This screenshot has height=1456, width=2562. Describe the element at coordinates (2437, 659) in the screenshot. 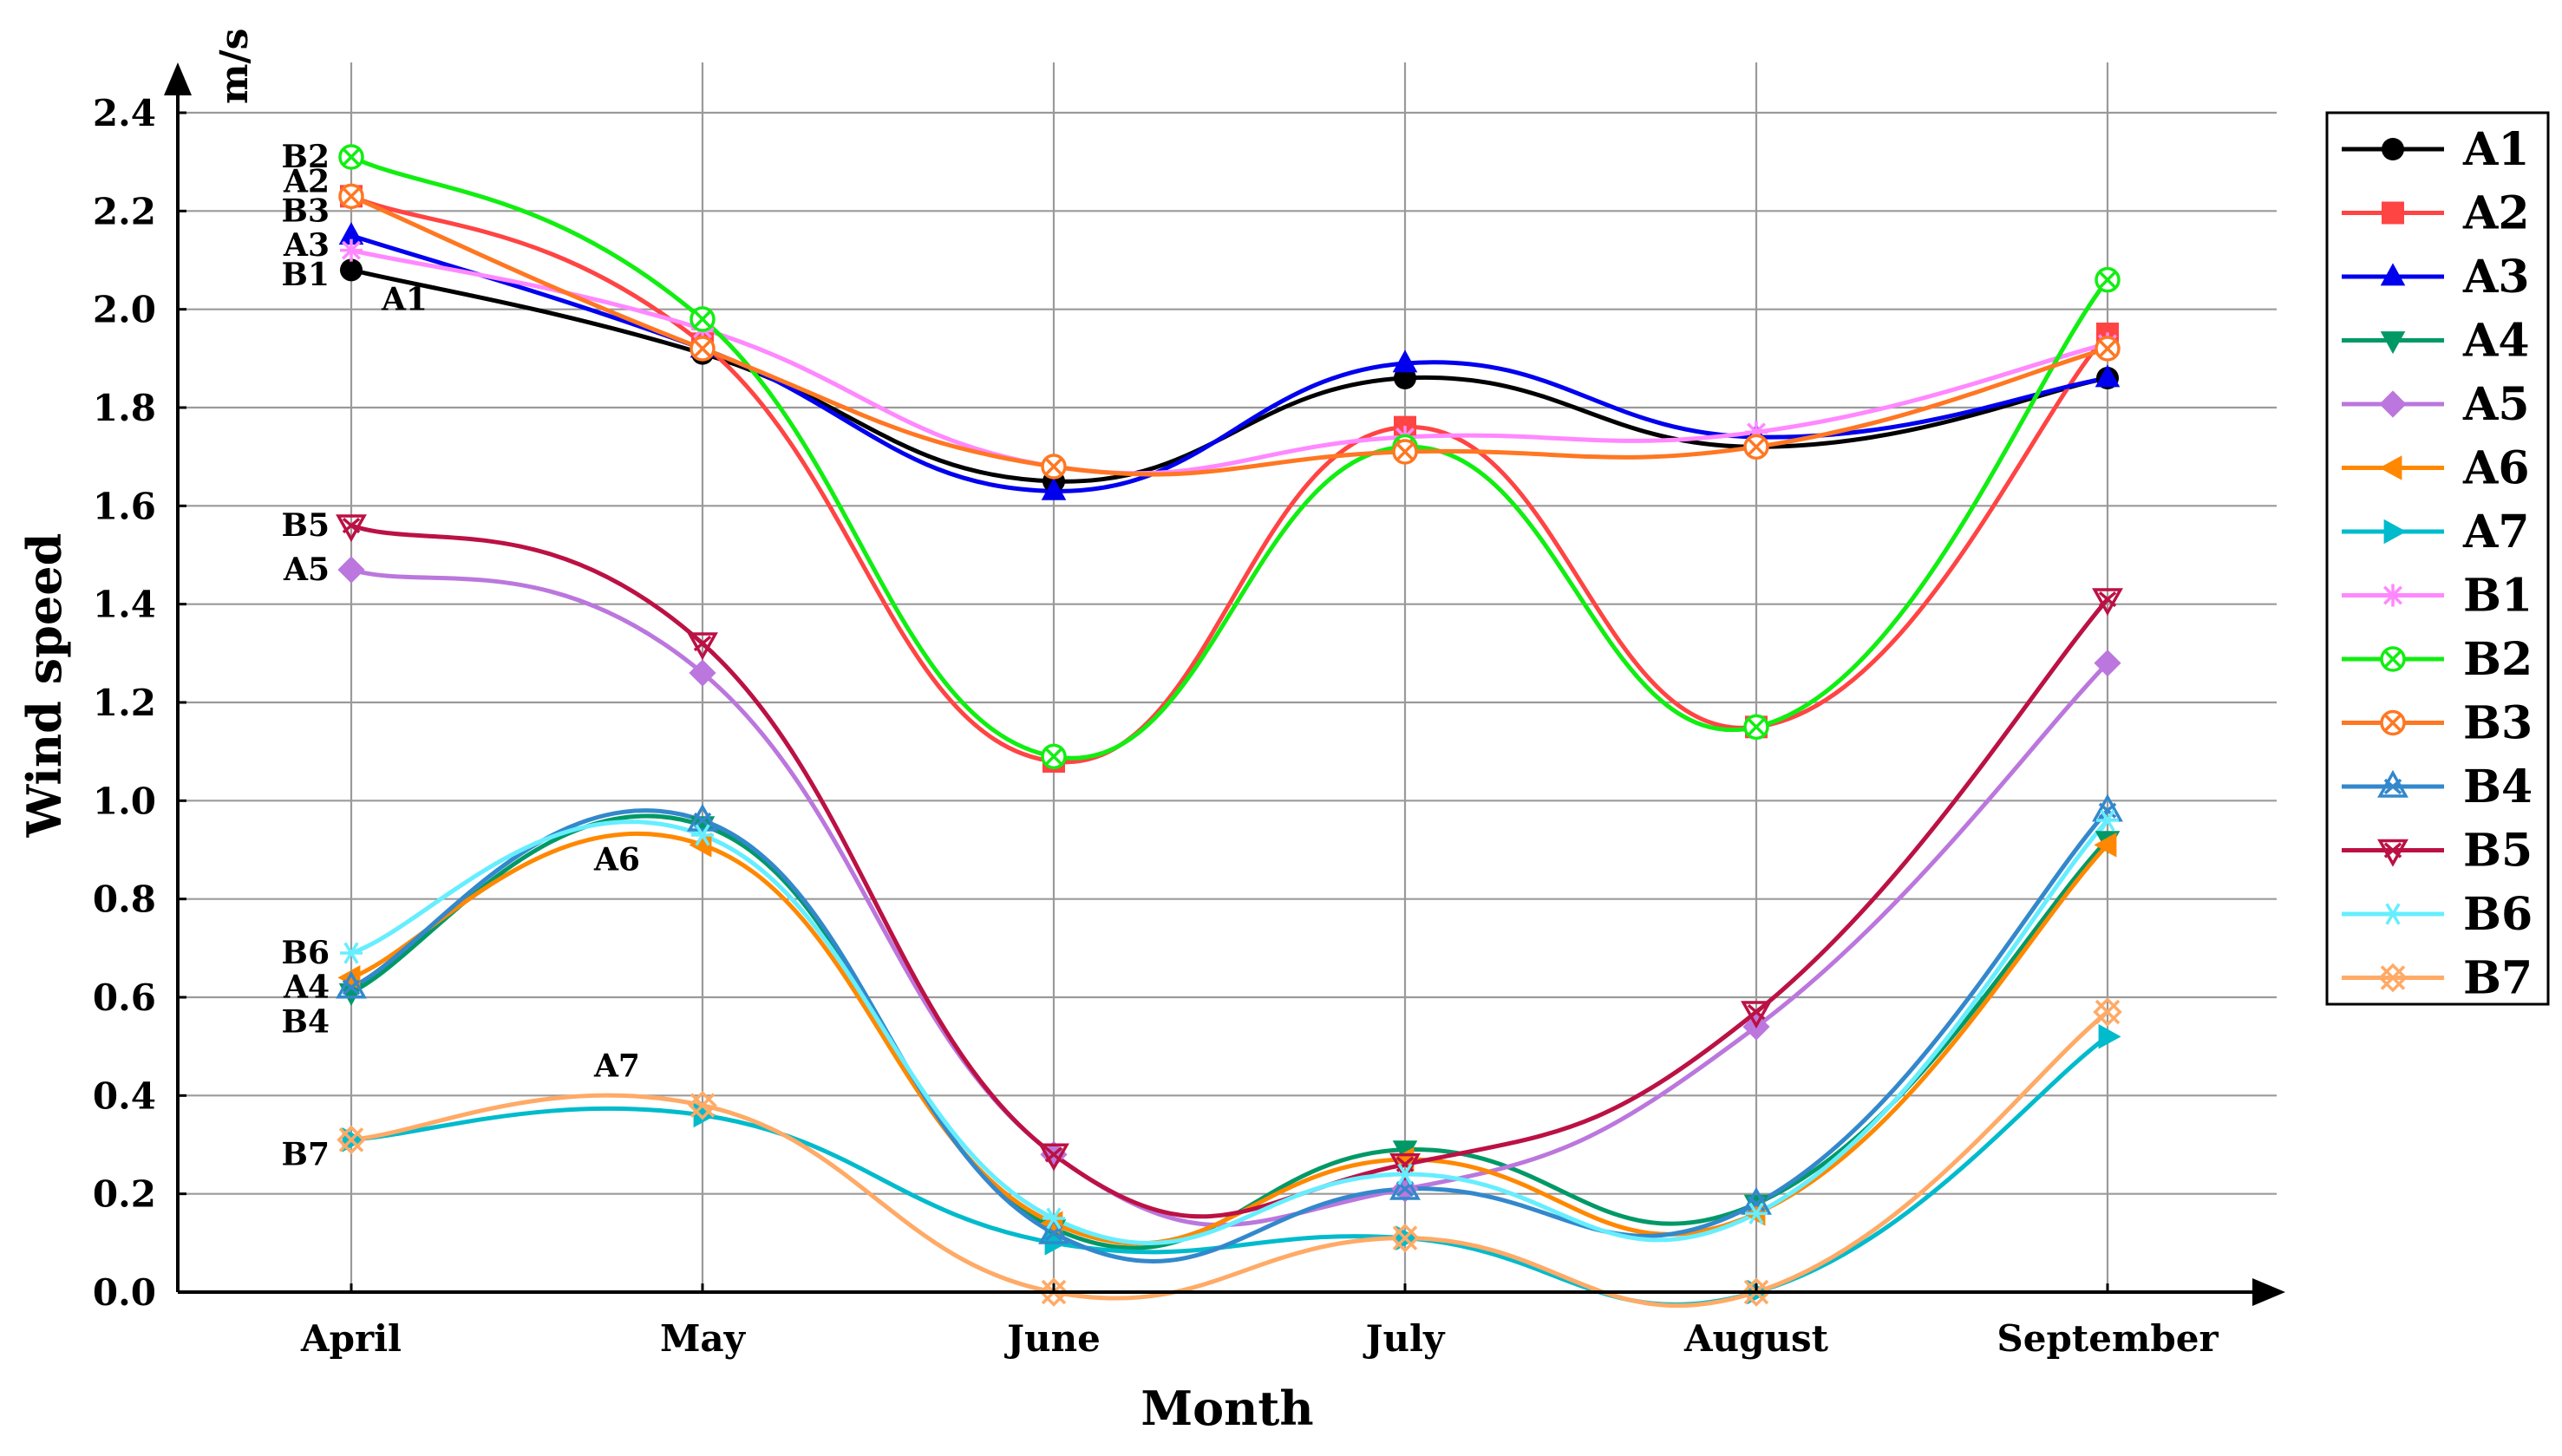

I see `legend-item-b2: B2` at that location.